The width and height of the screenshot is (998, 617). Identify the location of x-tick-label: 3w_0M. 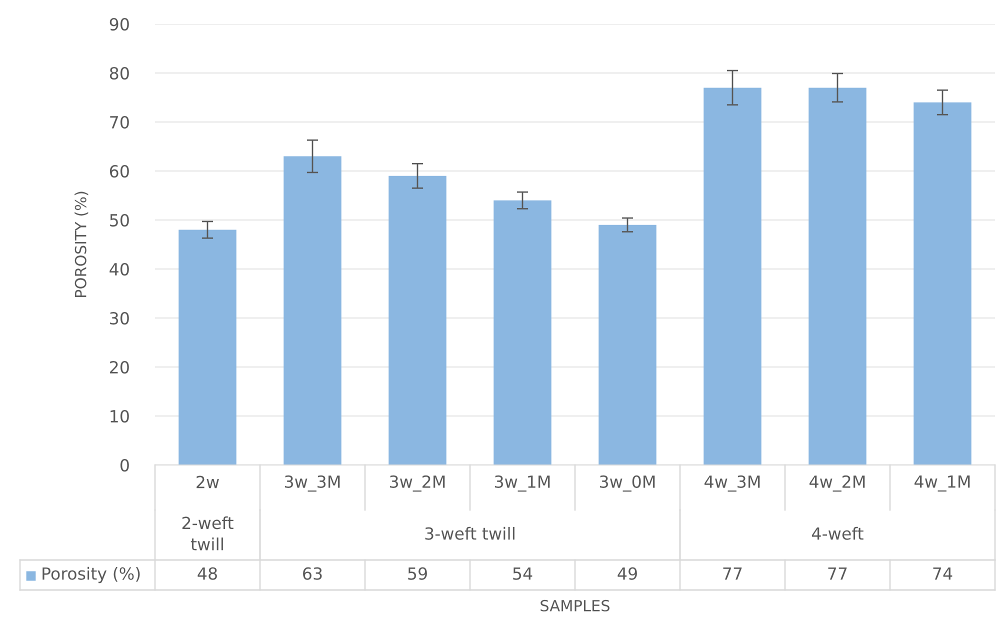
(627, 483).